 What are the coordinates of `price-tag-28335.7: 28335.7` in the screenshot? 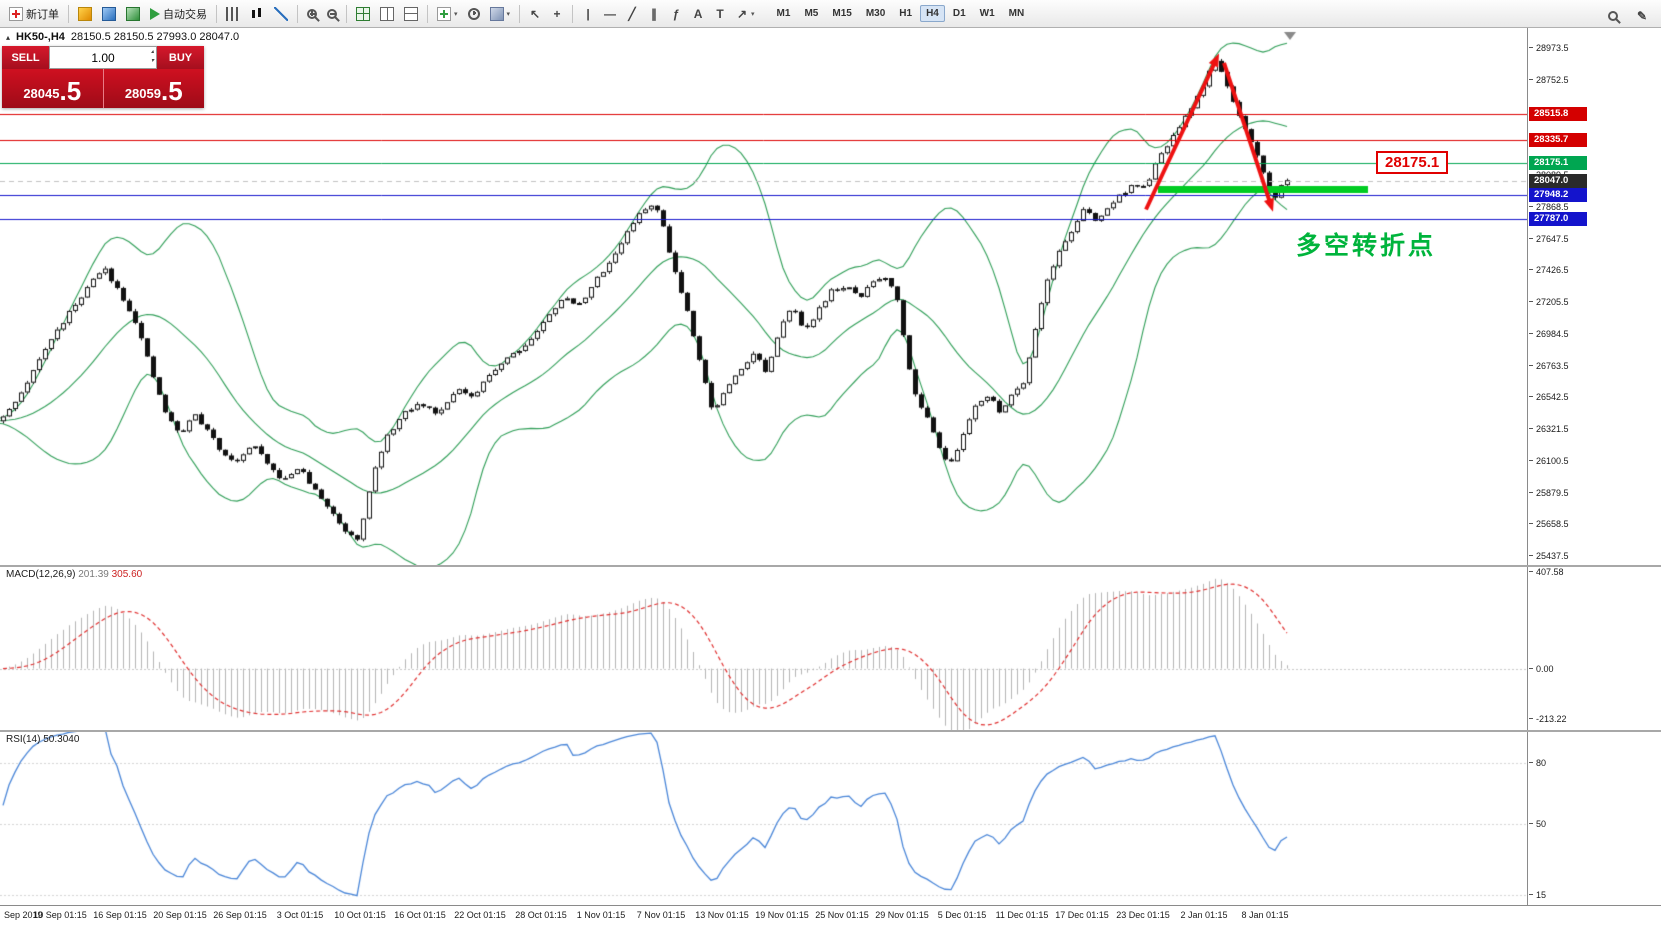 It's located at (1558, 139).